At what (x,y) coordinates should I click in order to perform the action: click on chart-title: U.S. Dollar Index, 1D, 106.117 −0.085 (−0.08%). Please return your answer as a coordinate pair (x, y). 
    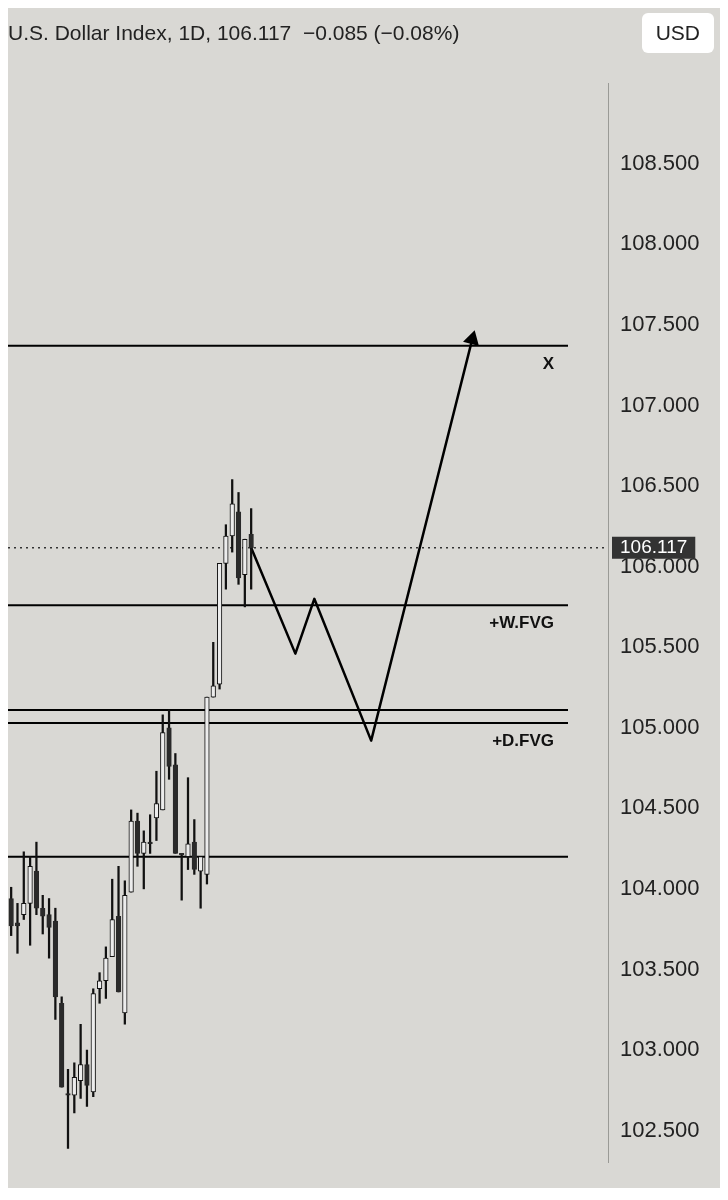
    Looking at the image, I should click on (234, 33).